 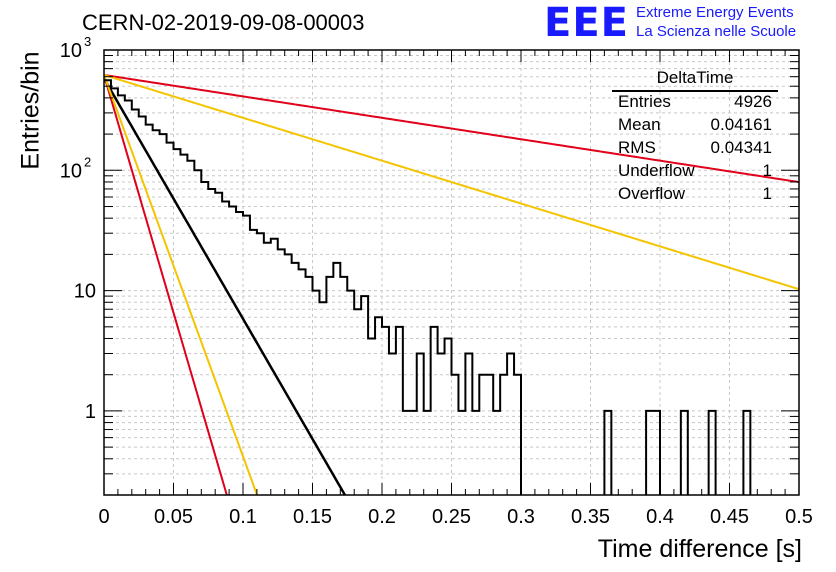 What do you see at coordinates (223, 22) in the screenshot?
I see `chart-title: CERN-02-2019-09-08-00003` at bounding box center [223, 22].